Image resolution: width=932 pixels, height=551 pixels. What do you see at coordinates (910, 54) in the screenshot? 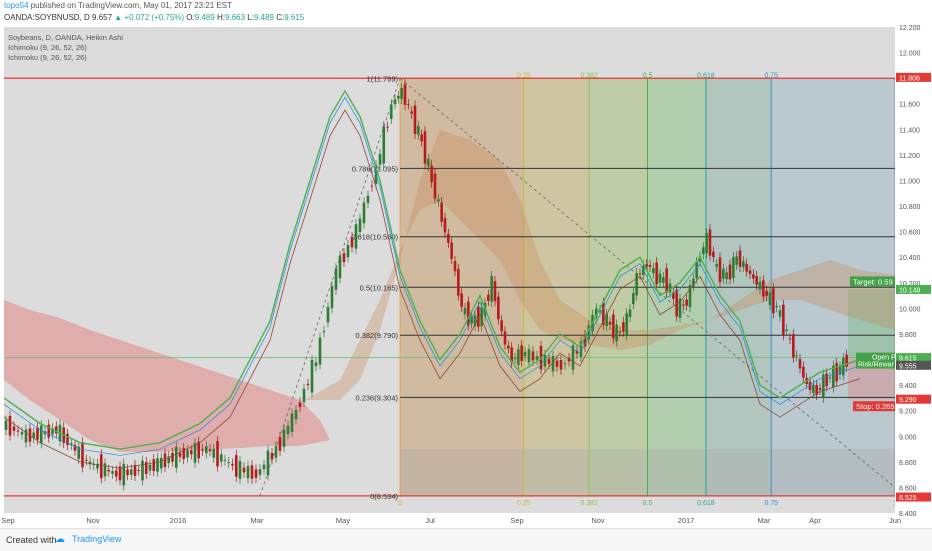
I see `price-tick-label: 12.000` at bounding box center [910, 54].